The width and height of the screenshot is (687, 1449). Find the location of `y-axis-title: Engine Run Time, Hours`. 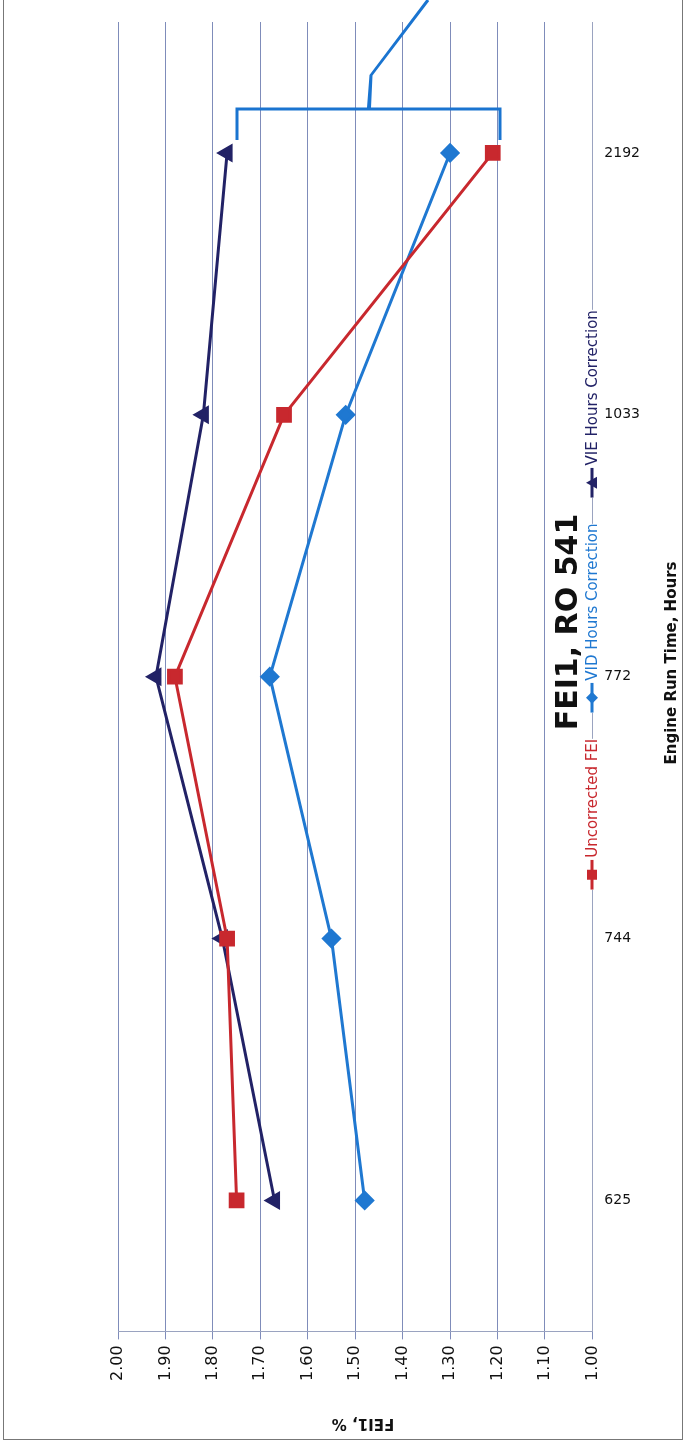

y-axis-title: Engine Run Time, Hours is located at coordinates (671, 663).